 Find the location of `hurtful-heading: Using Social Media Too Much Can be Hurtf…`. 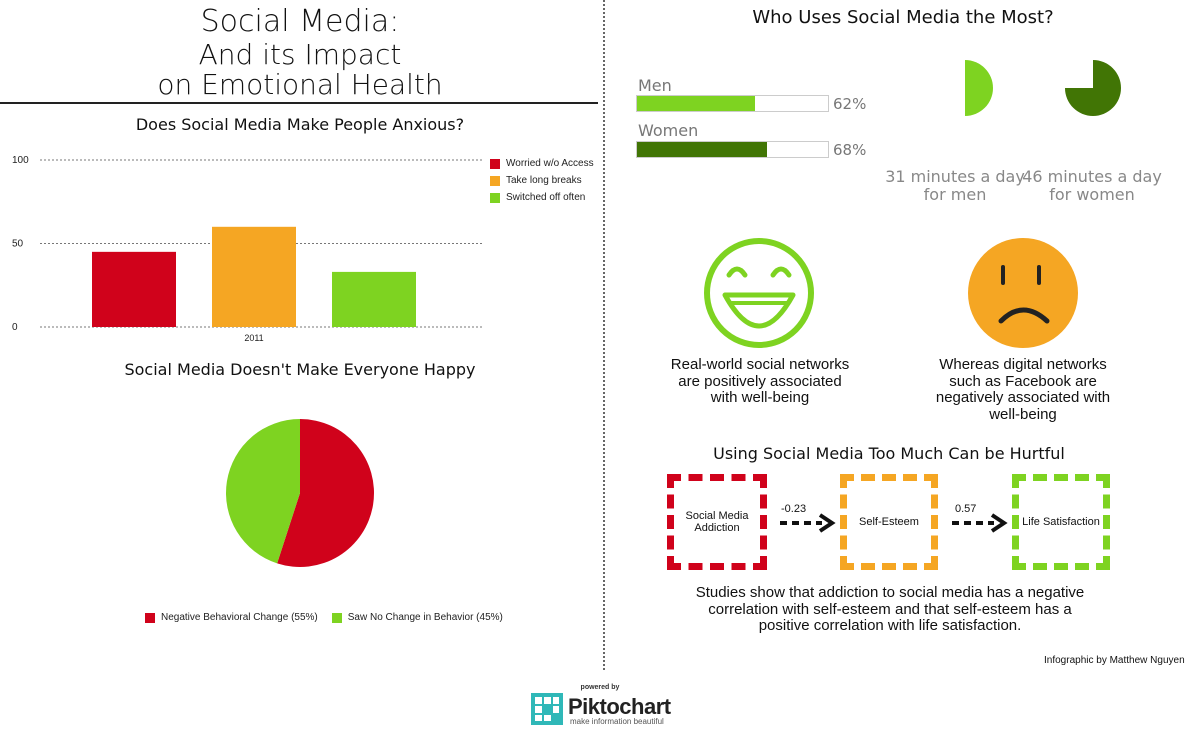

hurtful-heading: Using Social Media Too Much Can be Hurtf… is located at coordinates (889, 453).